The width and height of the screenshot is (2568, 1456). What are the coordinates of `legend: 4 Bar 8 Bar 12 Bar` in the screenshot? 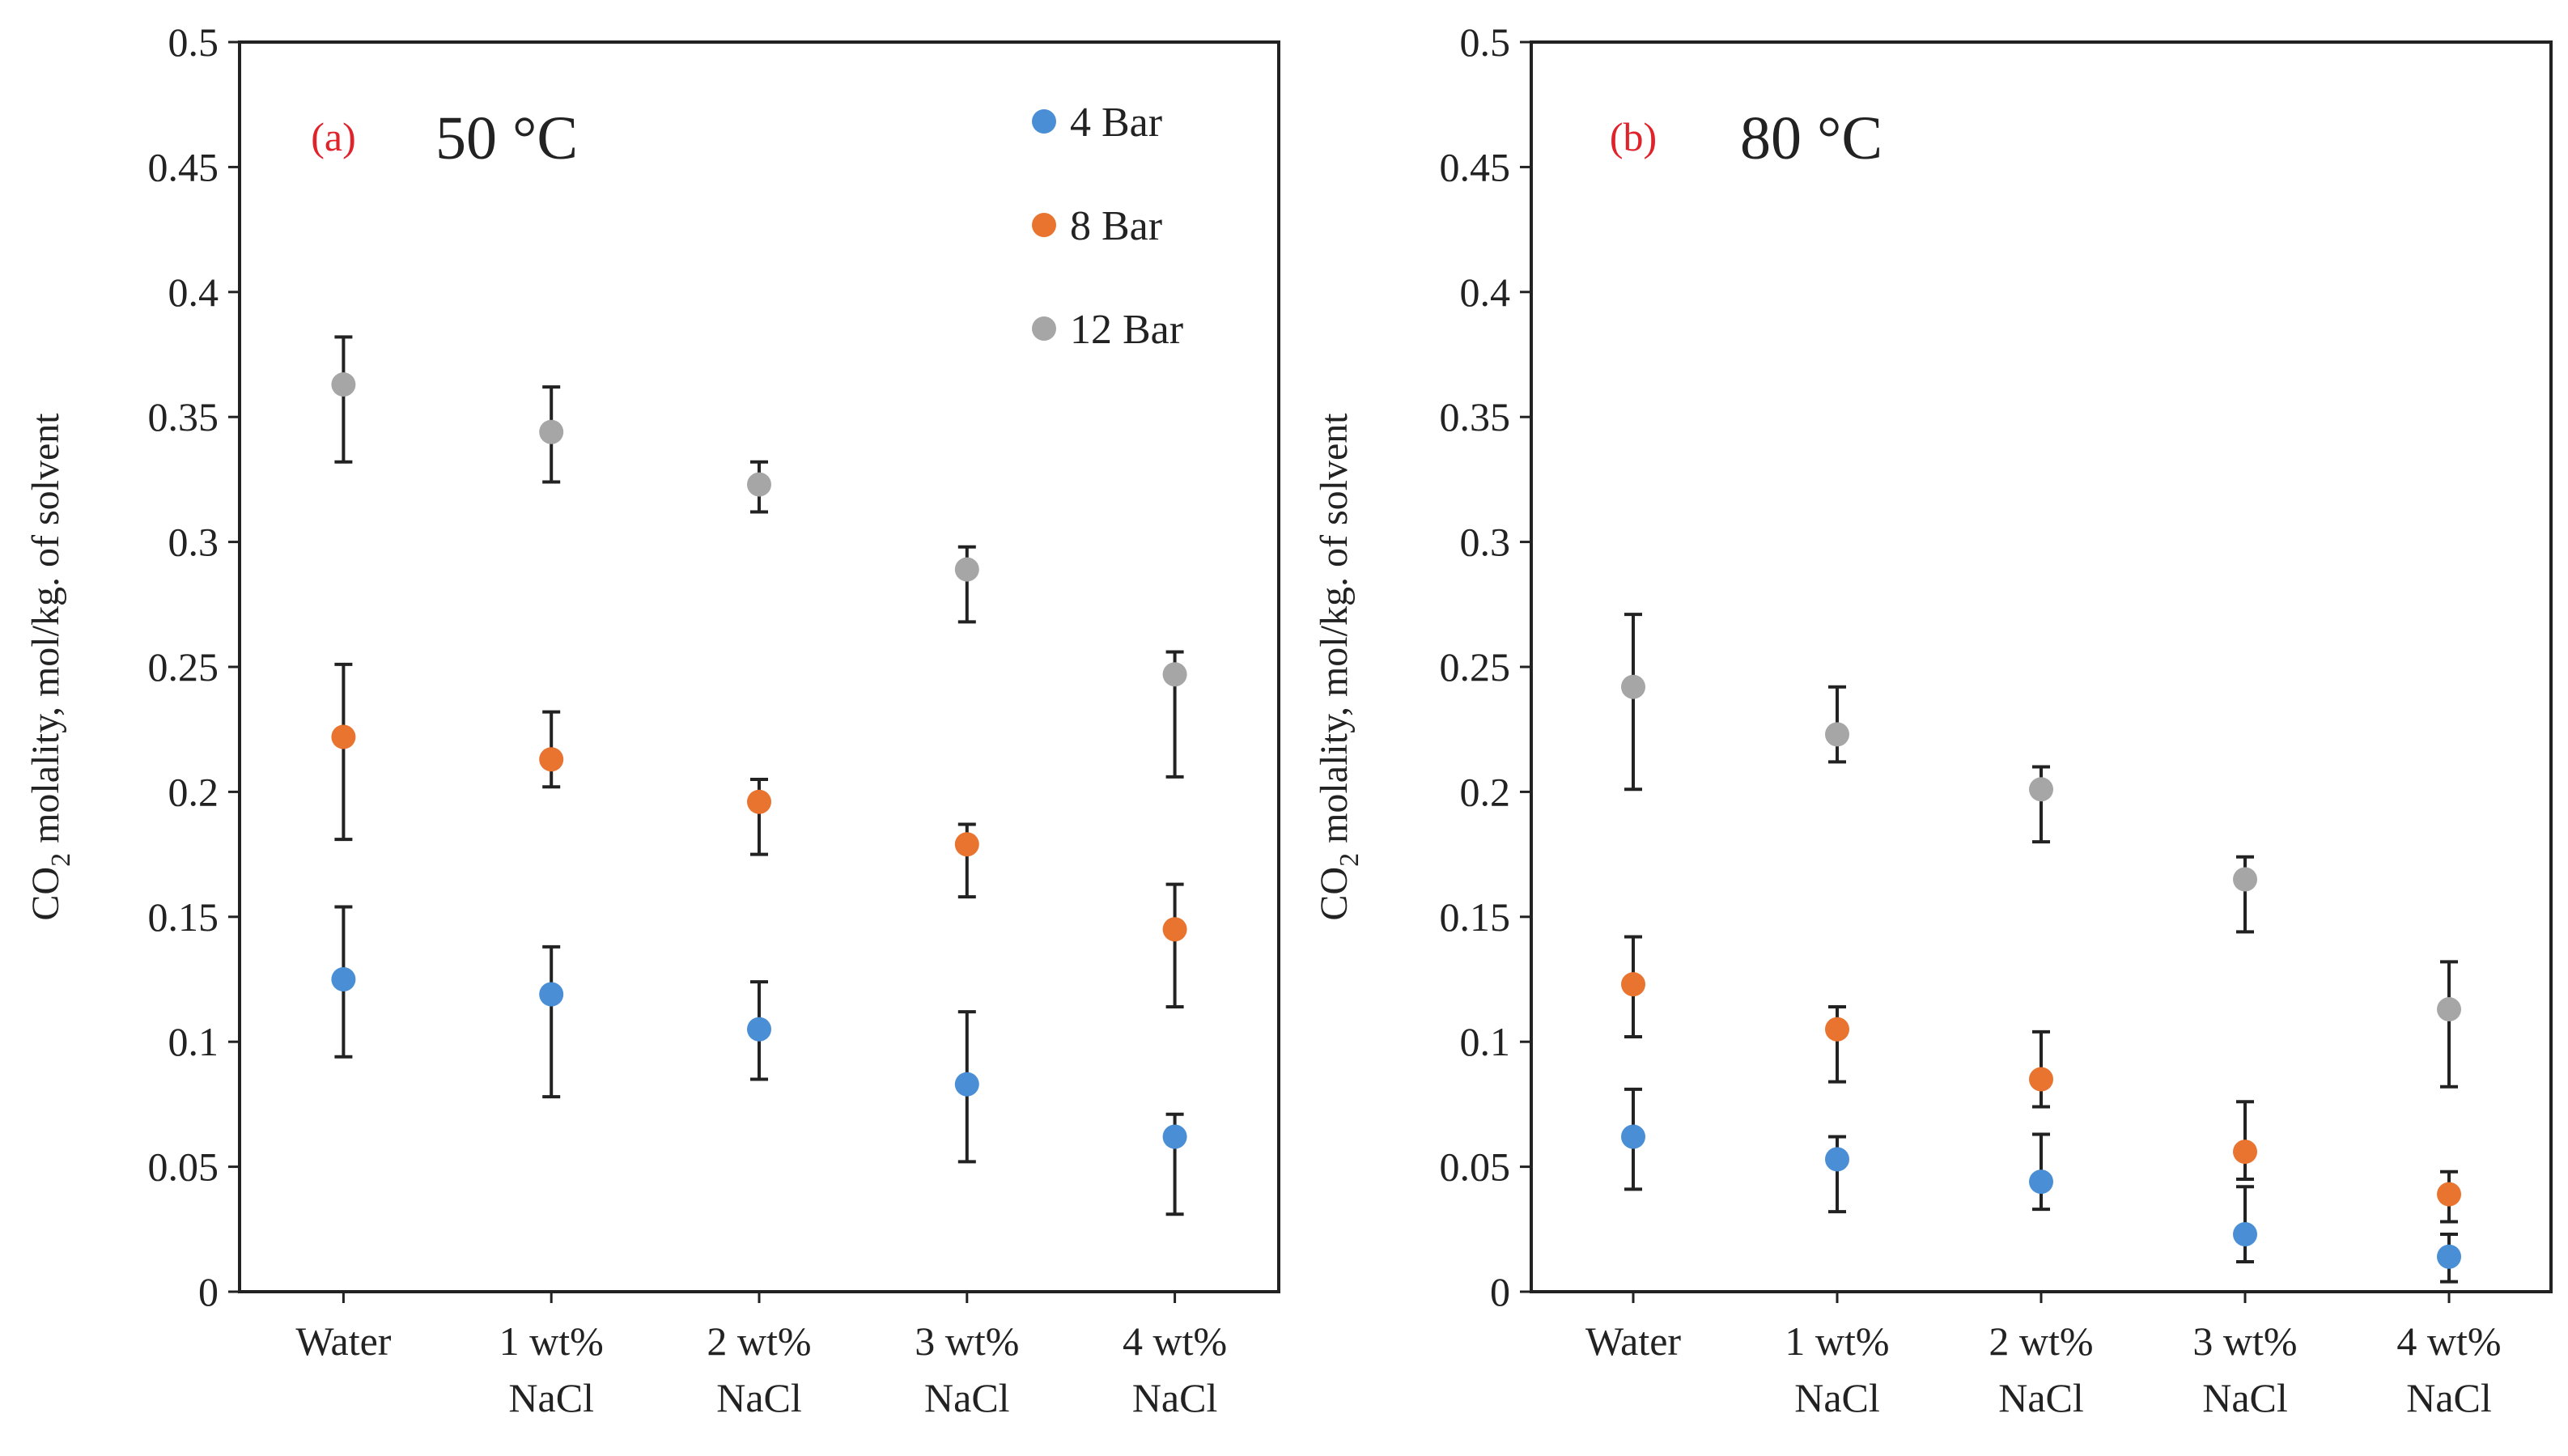 It's located at (1108, 227).